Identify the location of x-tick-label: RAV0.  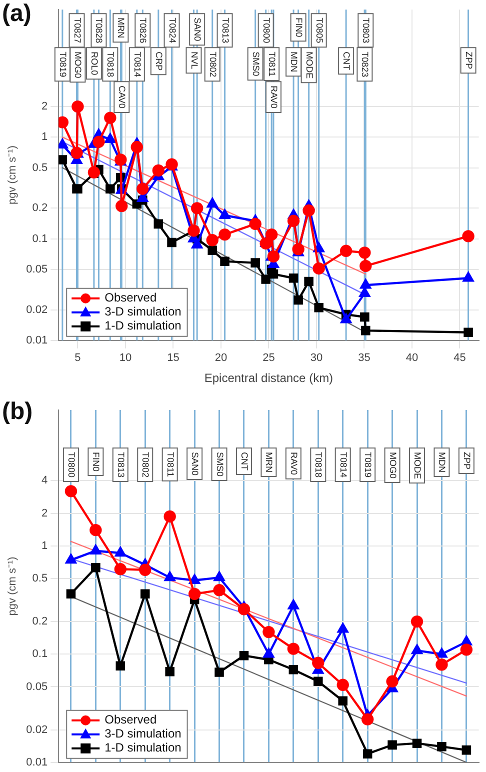
(293, 463).